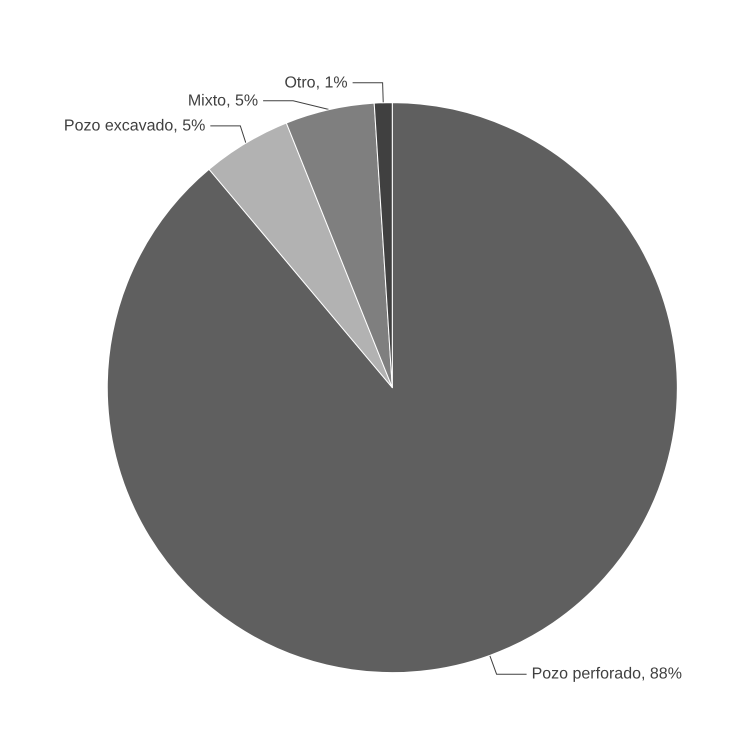  What do you see at coordinates (607, 674) in the screenshot?
I see `slice-label: Pozo perforado, 88%` at bounding box center [607, 674].